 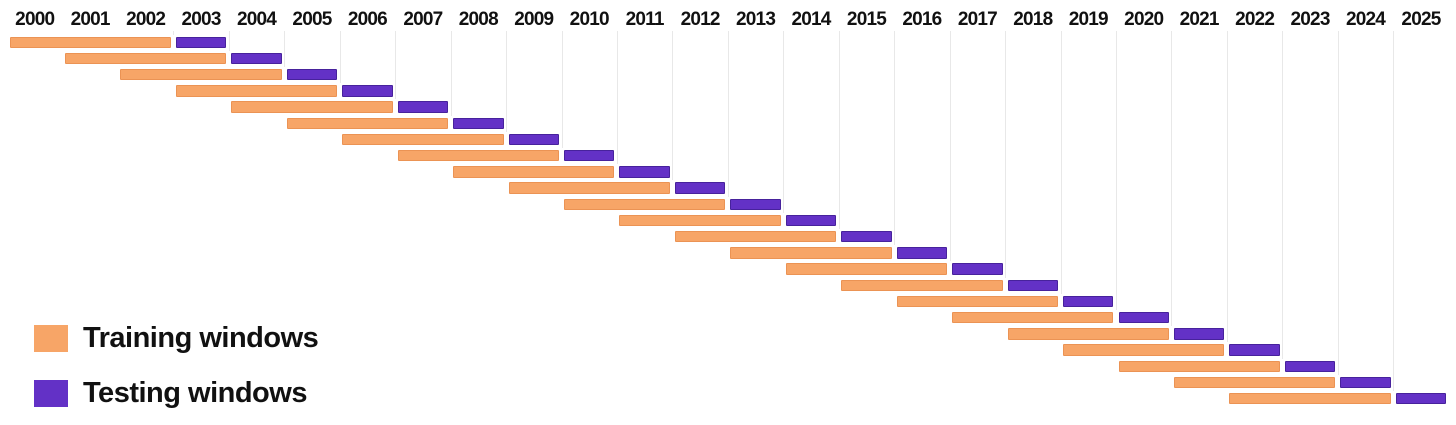 I want to click on training-bar-2011-2013, so click(x=700, y=220).